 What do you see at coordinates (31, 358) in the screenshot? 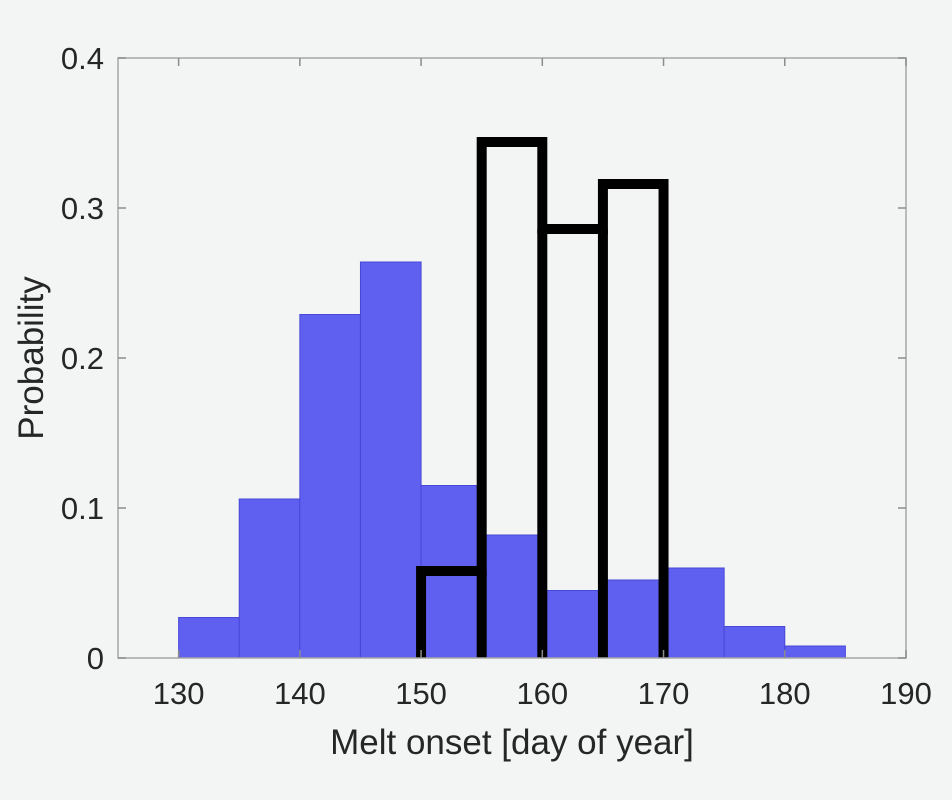
I see `y-axis-label: Probability` at bounding box center [31, 358].